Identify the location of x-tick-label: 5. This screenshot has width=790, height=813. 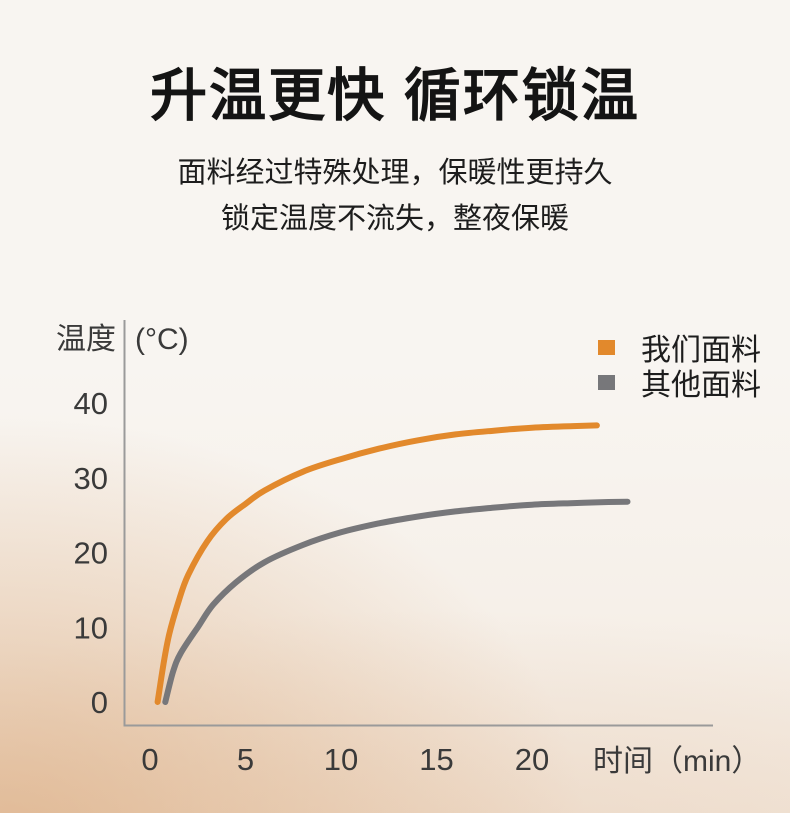
(245, 759).